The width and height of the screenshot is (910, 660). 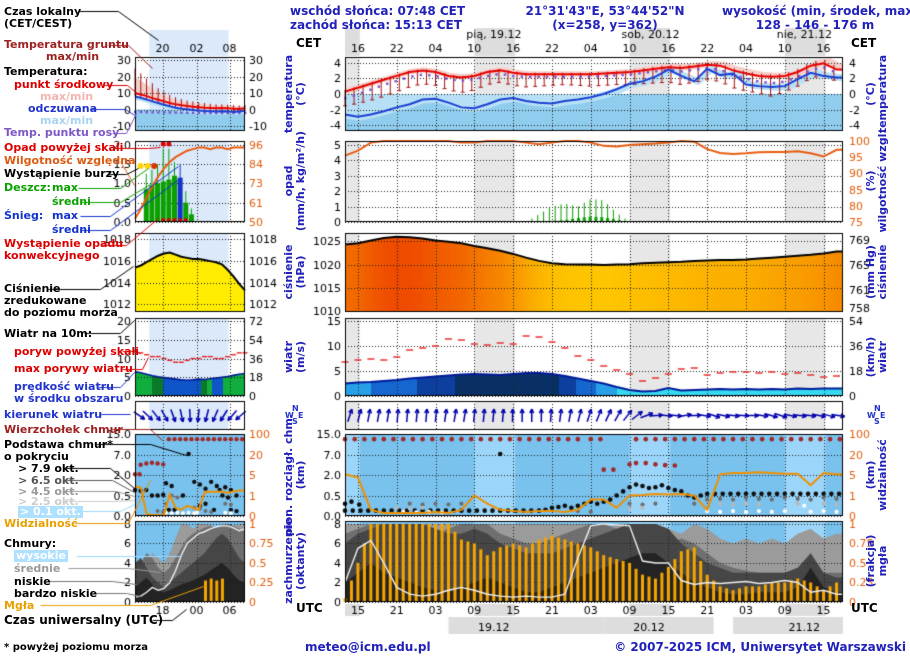 What do you see at coordinates (73, 368) in the screenshot?
I see `legend-max-gusts: max porywy wiatru` at bounding box center [73, 368].